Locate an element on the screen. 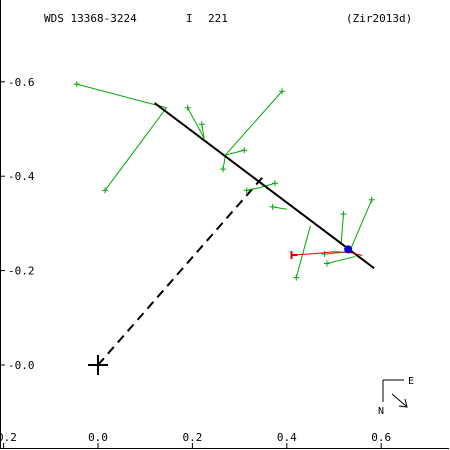 The image size is (450, 450). motion-arrow-head is located at coordinates (403, 403).